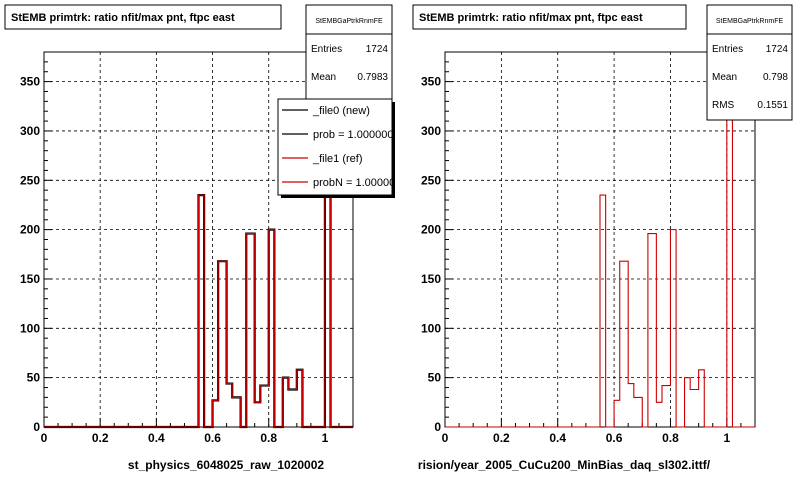  What do you see at coordinates (226, 465) in the screenshot?
I see `x-axis-label: st_physics_6048025_raw_1020002` at bounding box center [226, 465].